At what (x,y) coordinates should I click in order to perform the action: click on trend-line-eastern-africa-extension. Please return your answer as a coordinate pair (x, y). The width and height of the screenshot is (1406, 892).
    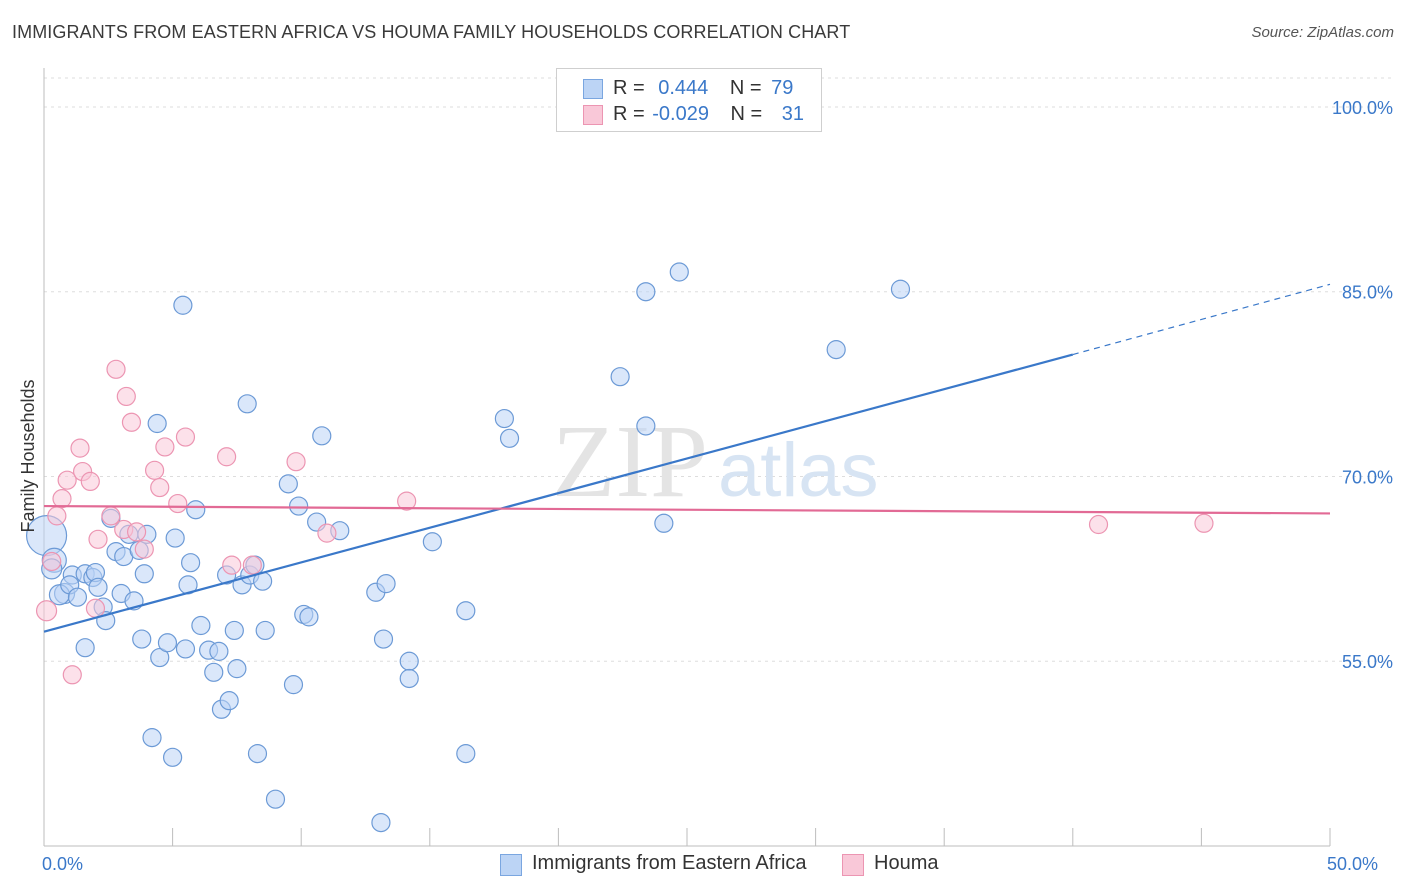
    Looking at the image, I should click on (1201, 319).